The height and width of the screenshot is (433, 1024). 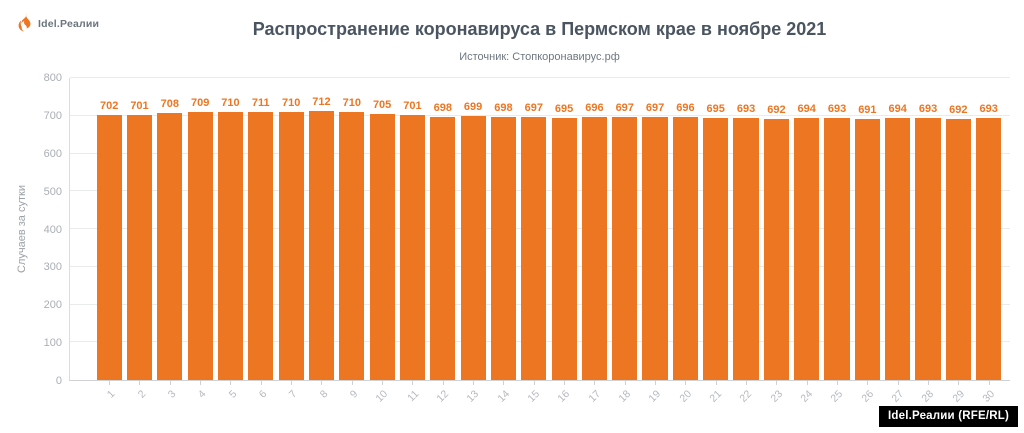 I want to click on bar-value-label: 692, so click(x=958, y=109).